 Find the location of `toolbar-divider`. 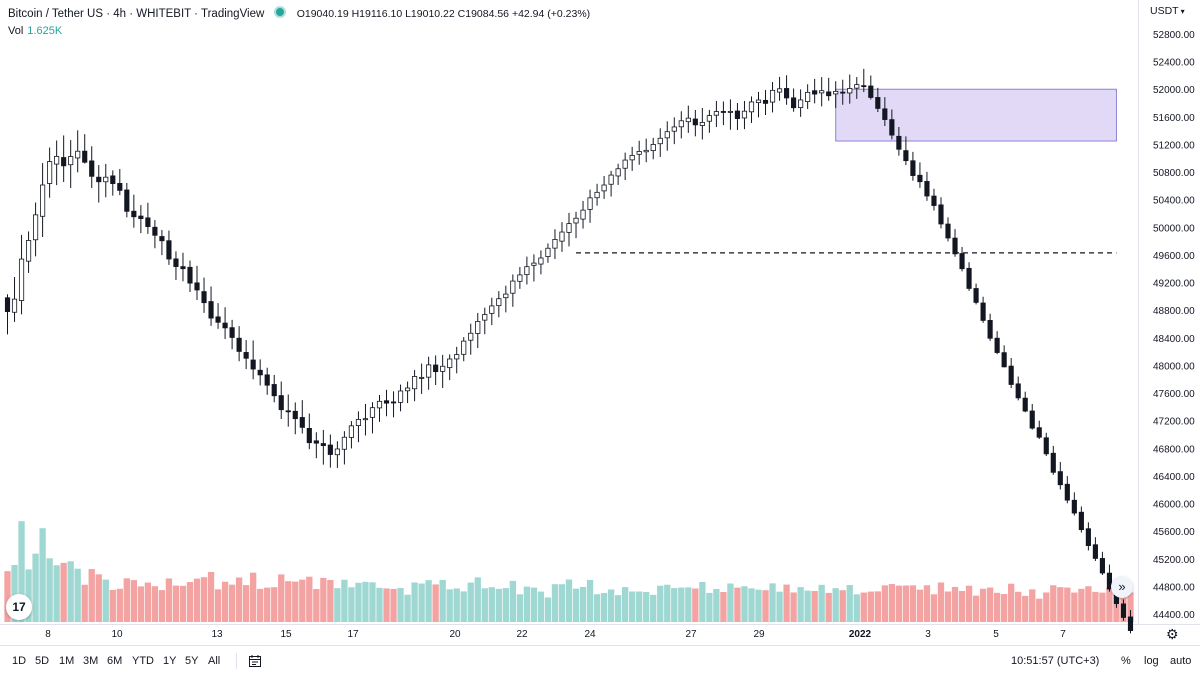

toolbar-divider is located at coordinates (236, 661).